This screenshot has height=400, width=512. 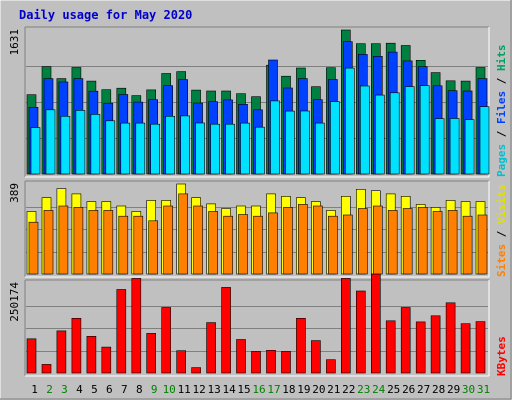 What do you see at coordinates (184, 389) in the screenshot?
I see `x-tick-day-11: 11` at bounding box center [184, 389].